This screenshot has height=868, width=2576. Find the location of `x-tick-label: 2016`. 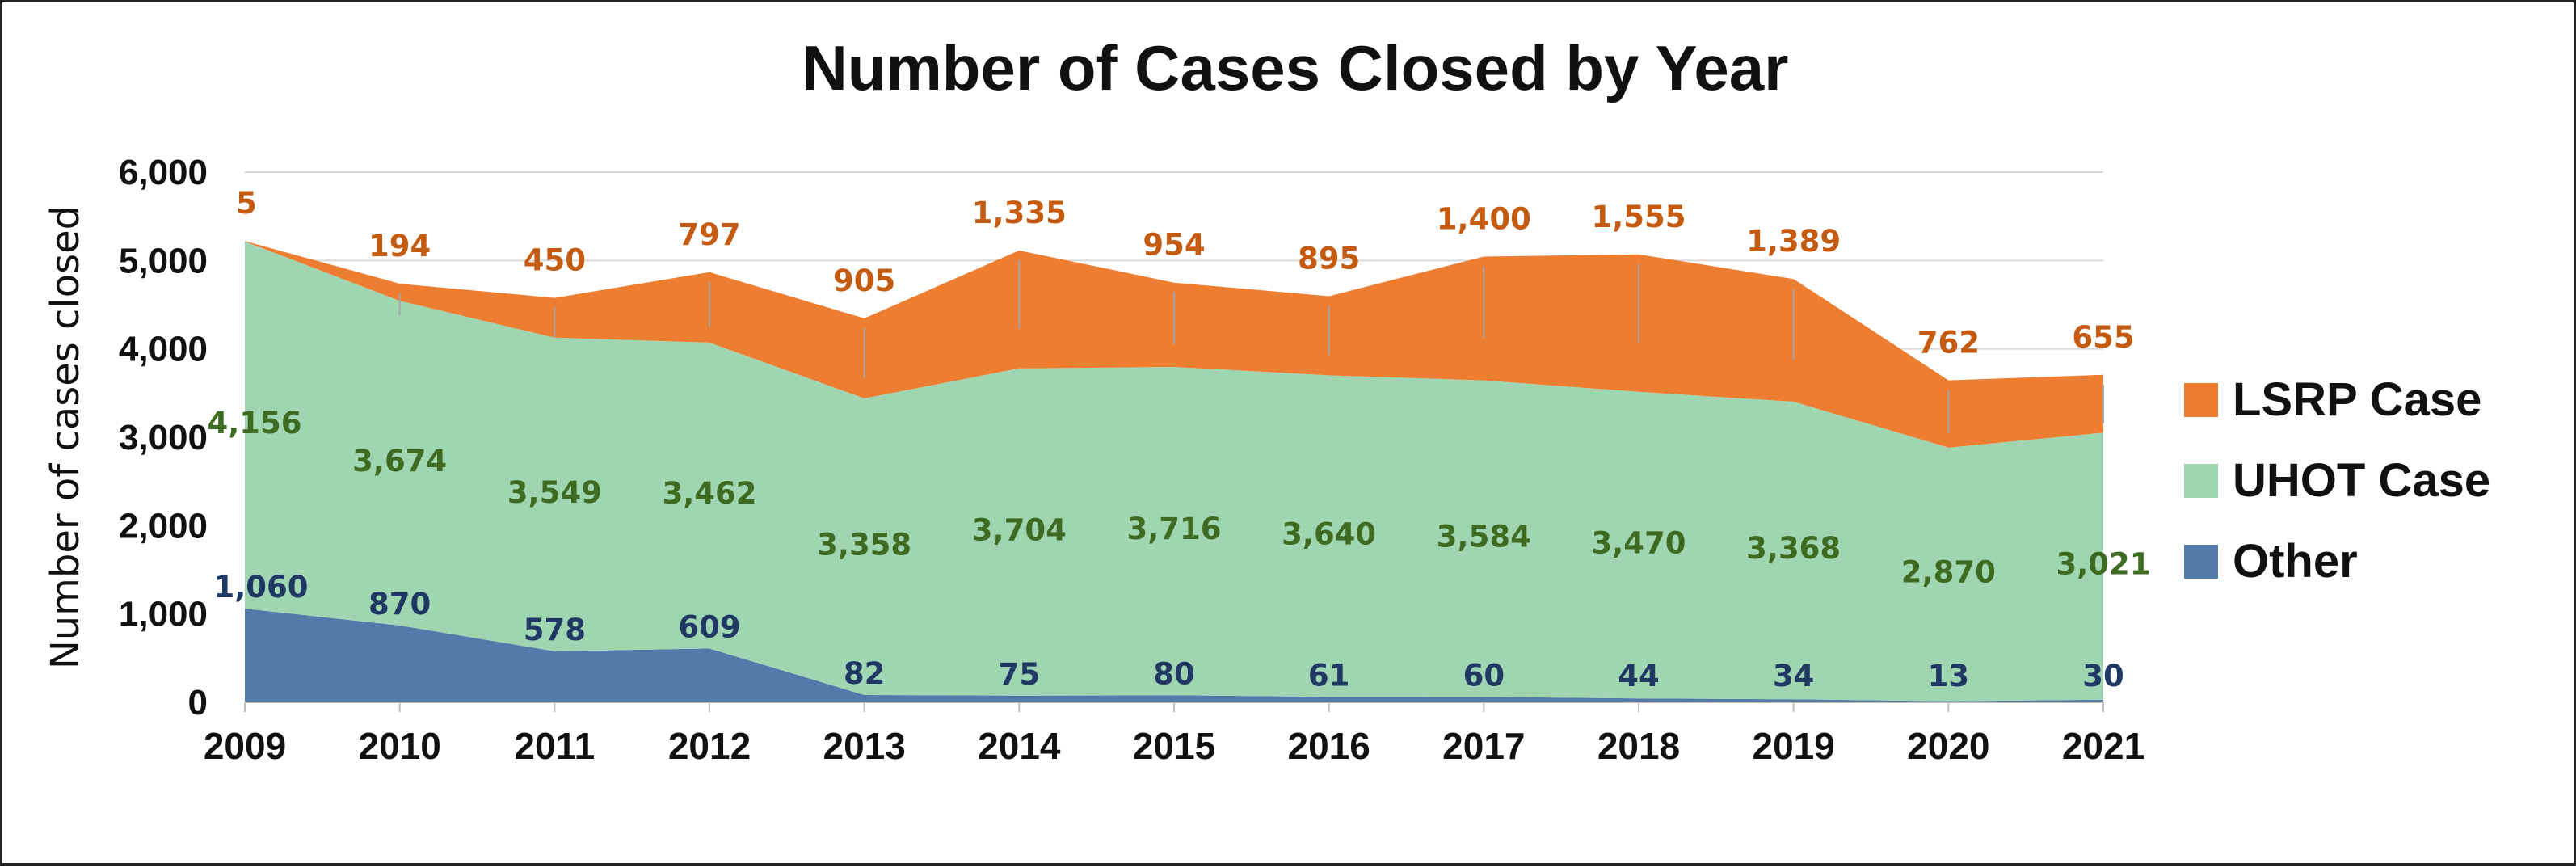

x-tick-label: 2016 is located at coordinates (1328, 746).